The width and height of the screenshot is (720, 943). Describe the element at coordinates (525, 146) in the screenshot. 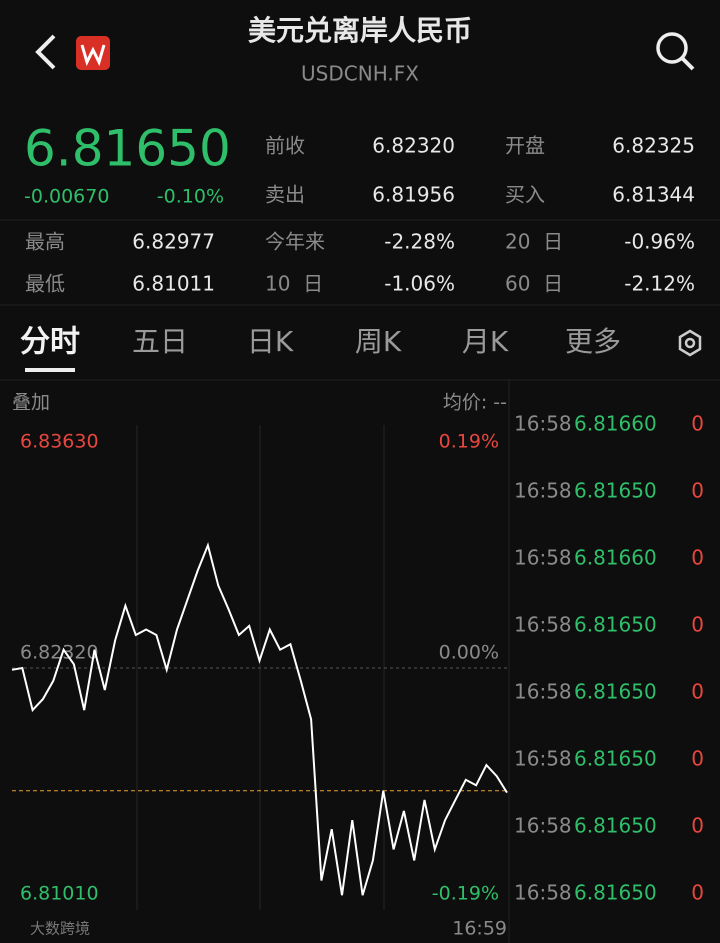

I see `stat-label: 开盘` at that location.